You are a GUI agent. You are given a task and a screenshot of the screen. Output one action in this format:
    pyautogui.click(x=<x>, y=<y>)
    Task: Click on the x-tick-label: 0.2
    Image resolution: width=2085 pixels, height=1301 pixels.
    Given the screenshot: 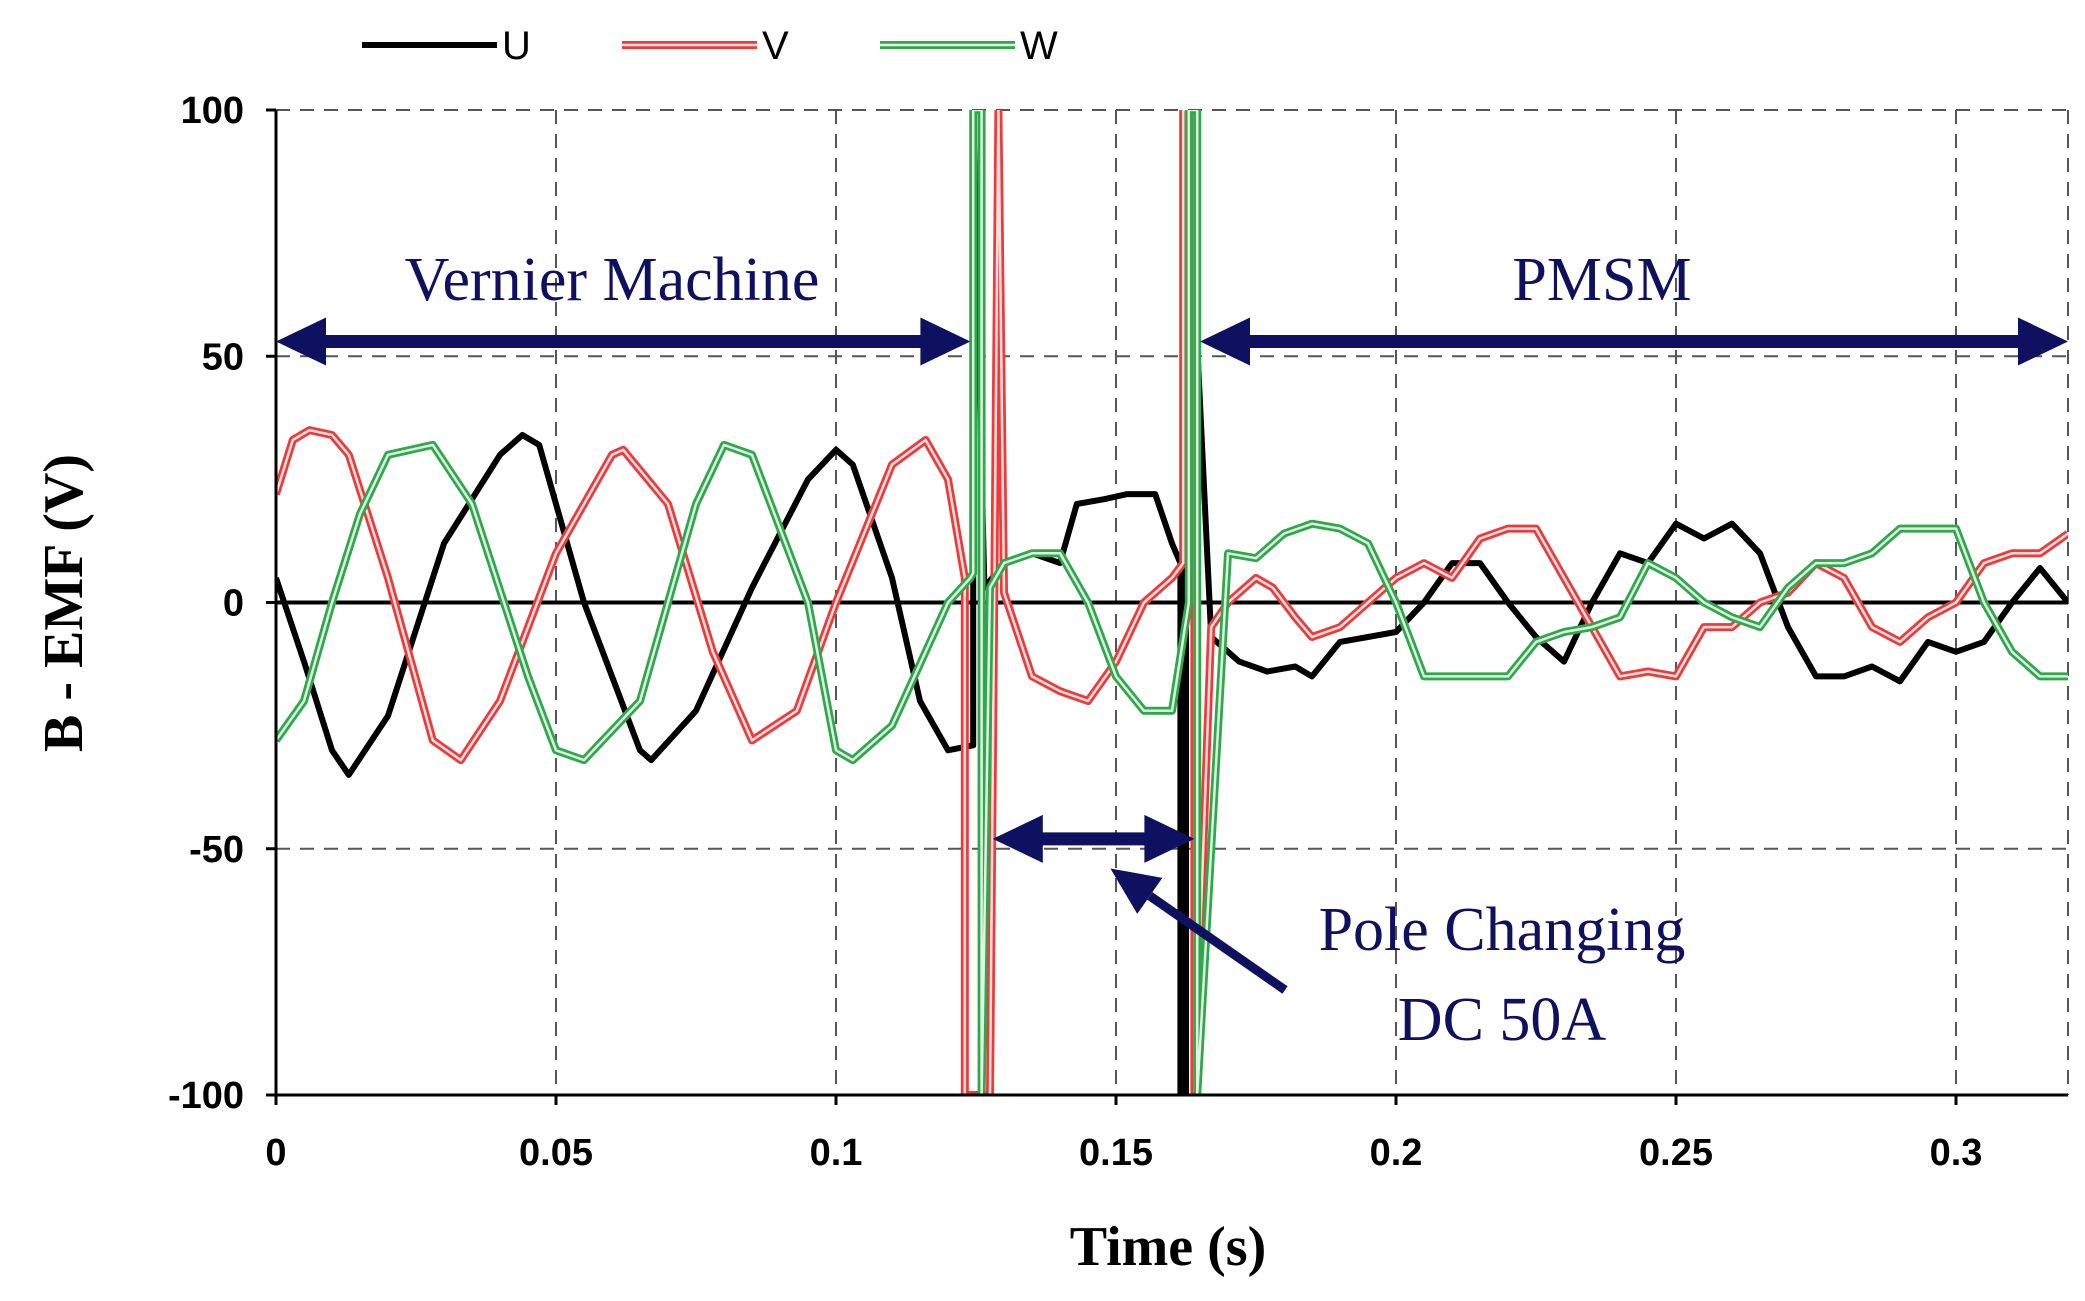 What is the action you would take?
    pyautogui.click(x=1396, y=1153)
    